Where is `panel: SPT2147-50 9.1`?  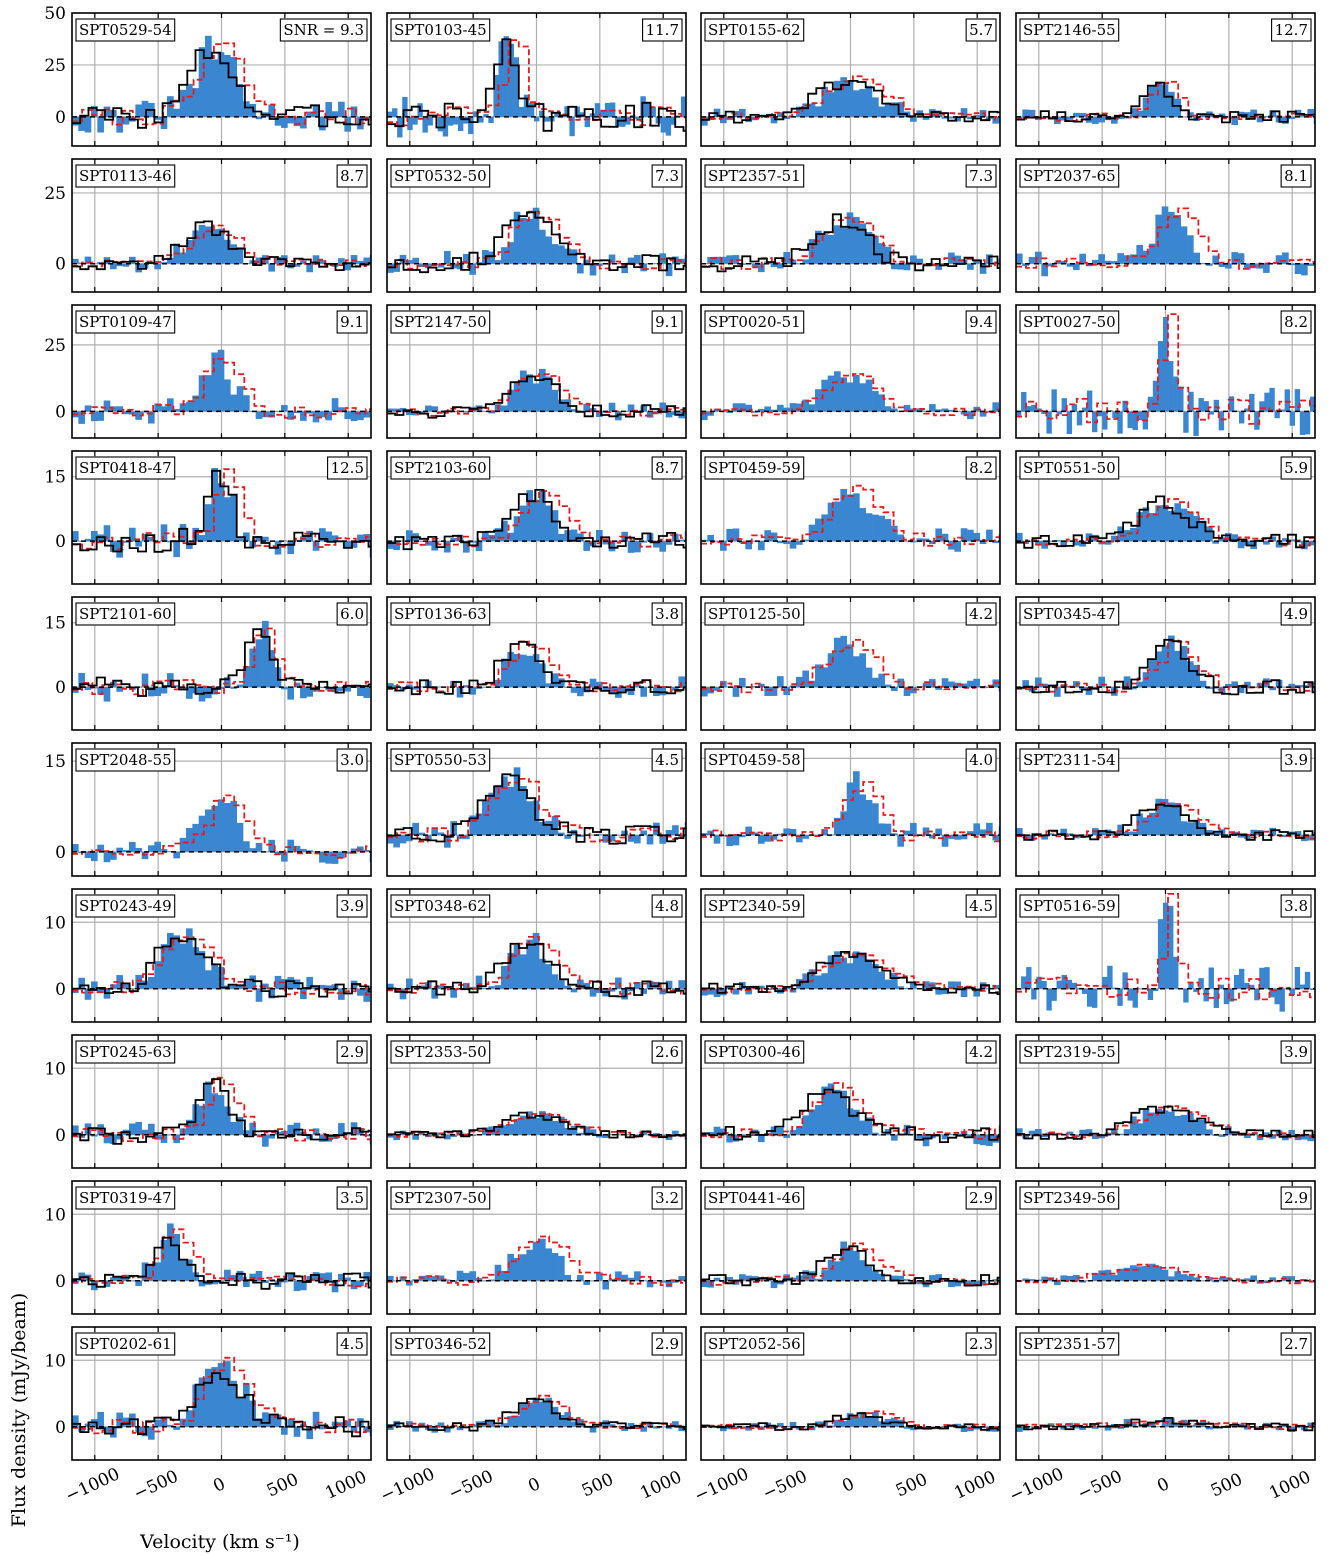 panel: SPT2147-50 9.1 is located at coordinates (536, 371).